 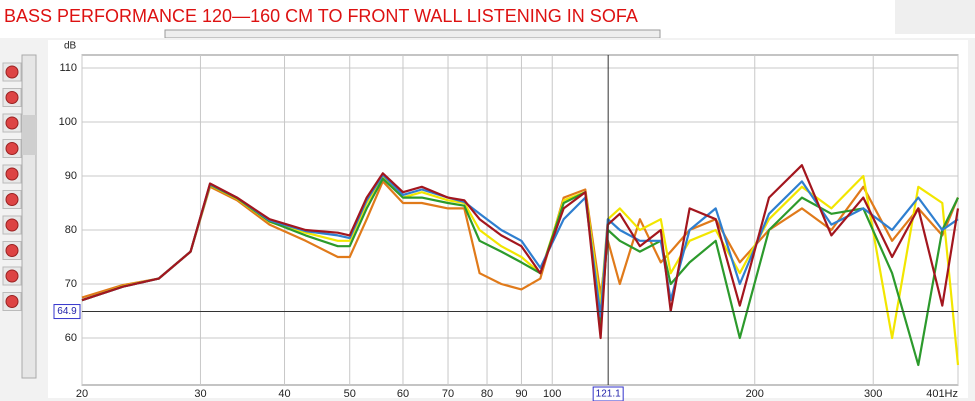 I want to click on x-tick-label: 90, so click(x=521, y=394).